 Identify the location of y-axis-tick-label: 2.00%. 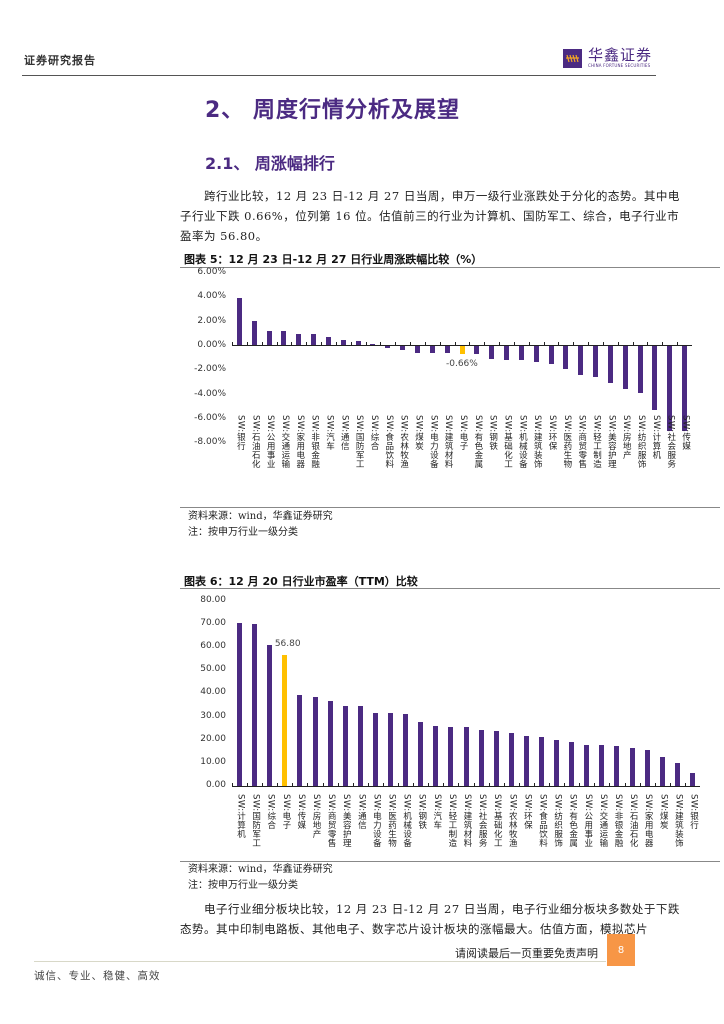
(211, 320).